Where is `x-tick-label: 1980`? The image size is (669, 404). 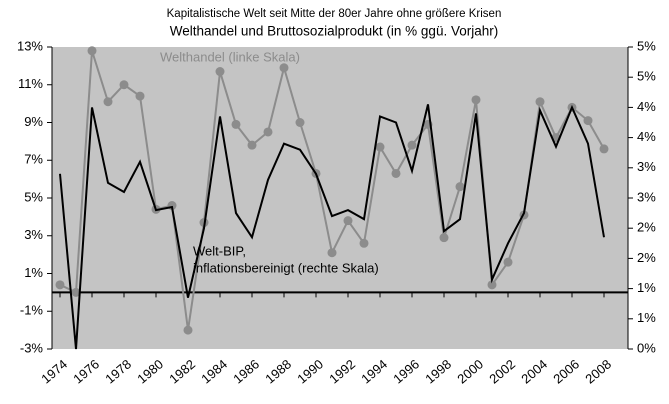
x-tick-label: 1980 is located at coordinates (150, 371).